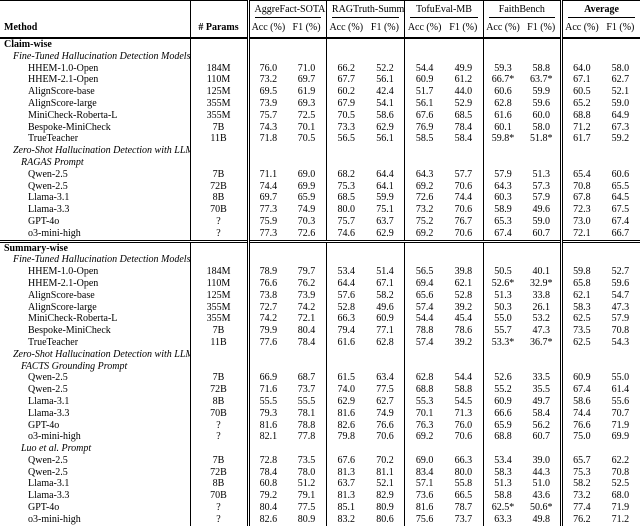 The height and width of the screenshot is (526, 640). Describe the element at coordinates (580, 186) in the screenshot. I see `value-cell: 70.8` at that location.